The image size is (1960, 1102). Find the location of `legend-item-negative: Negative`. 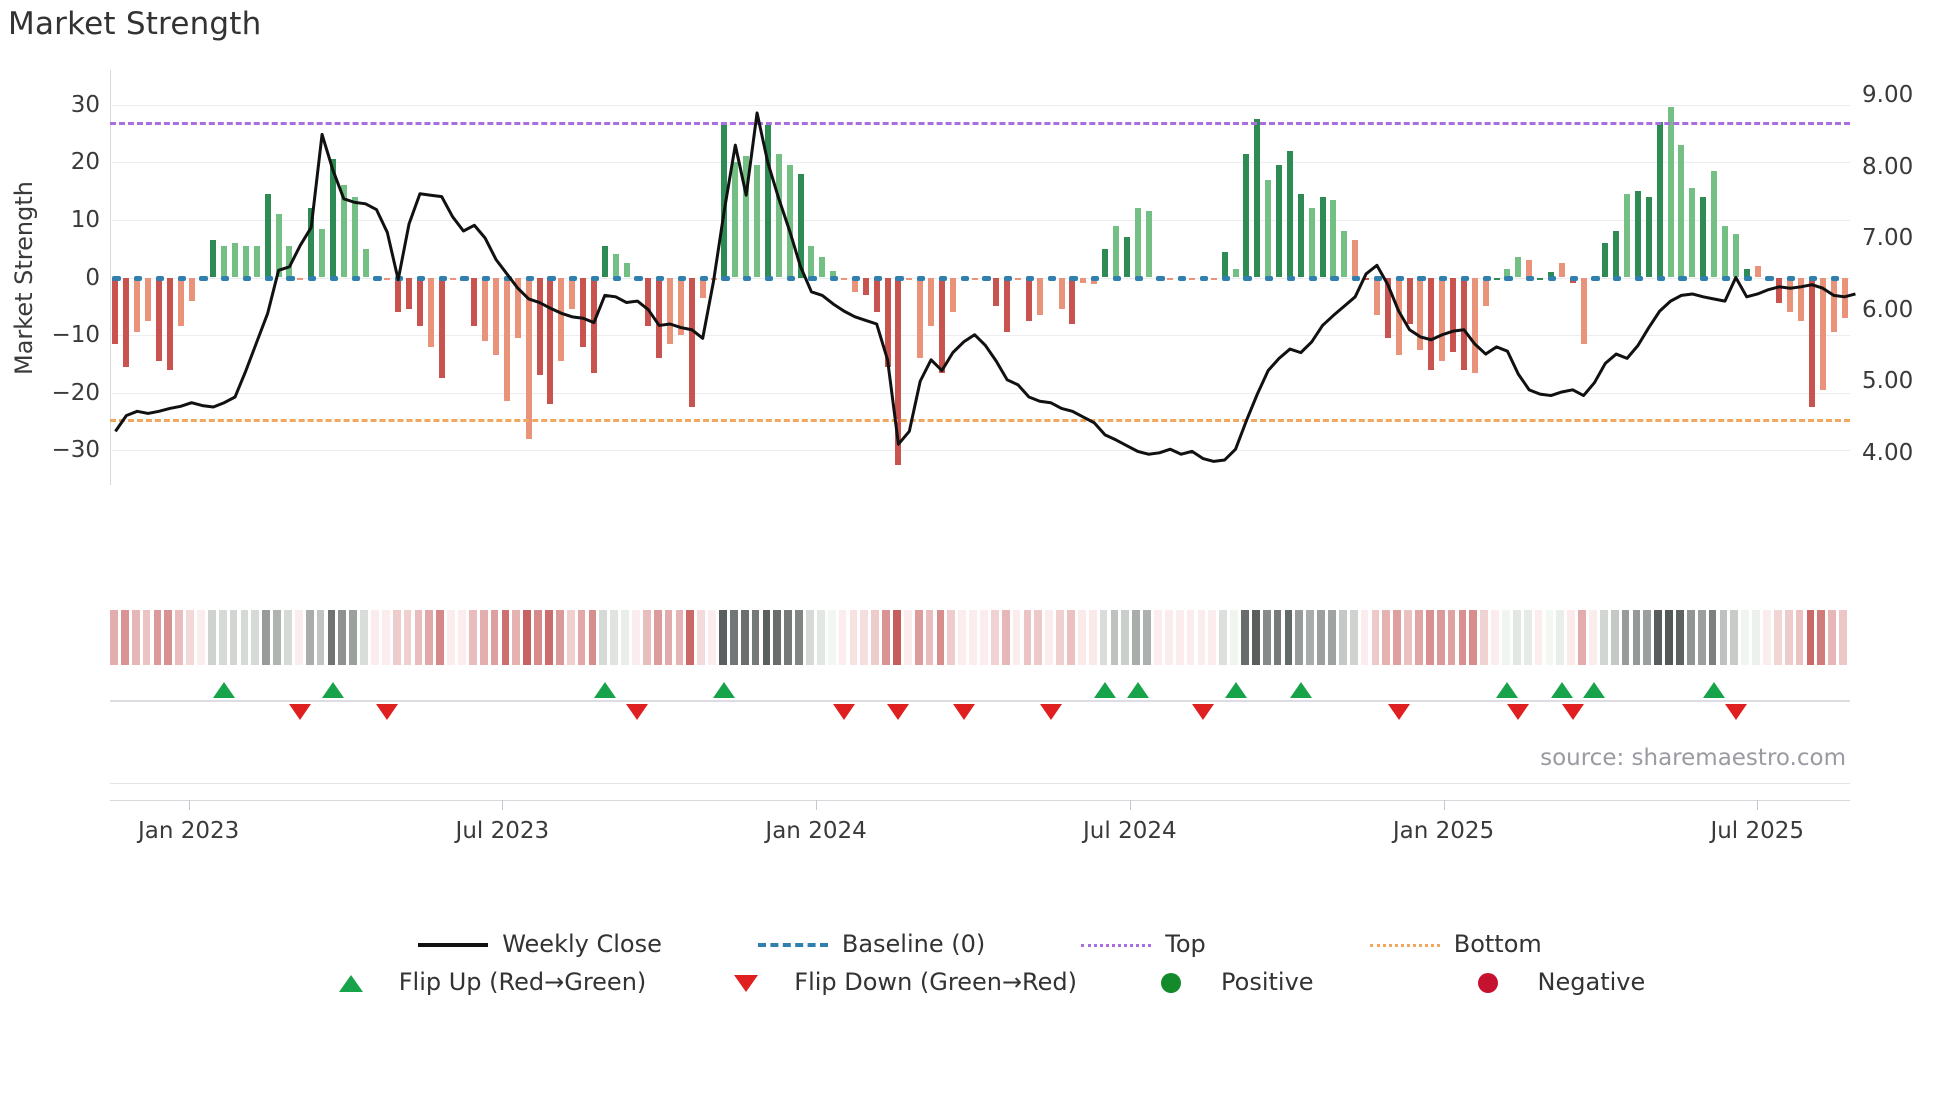

legend-item-negative: Negative is located at coordinates (1549, 982).